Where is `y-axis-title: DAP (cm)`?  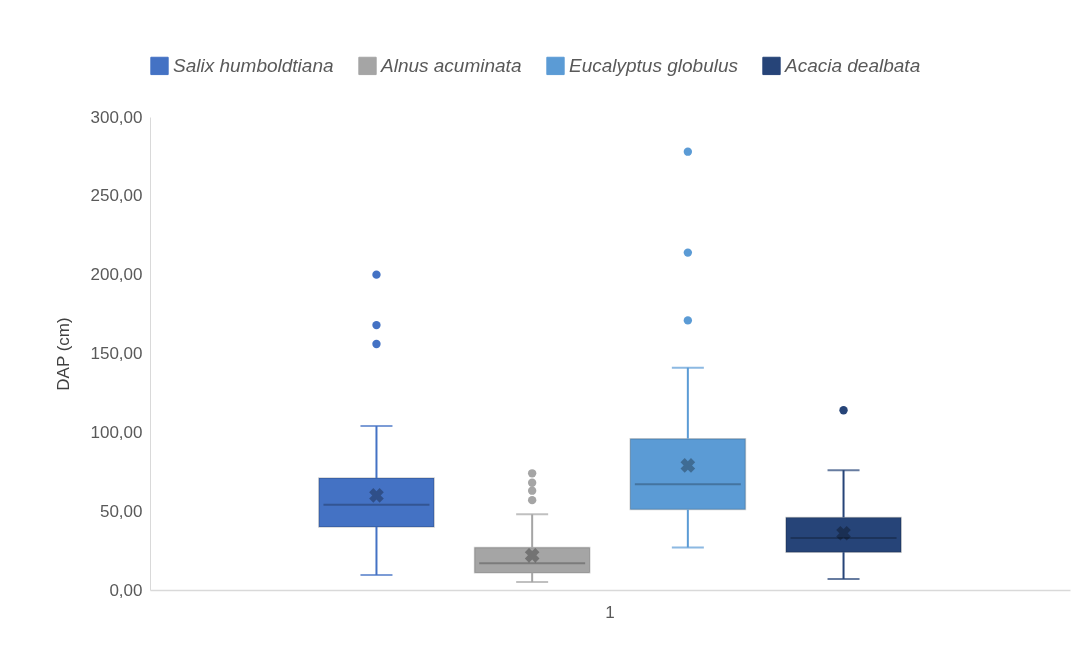 y-axis-title: DAP (cm) is located at coordinates (63, 354).